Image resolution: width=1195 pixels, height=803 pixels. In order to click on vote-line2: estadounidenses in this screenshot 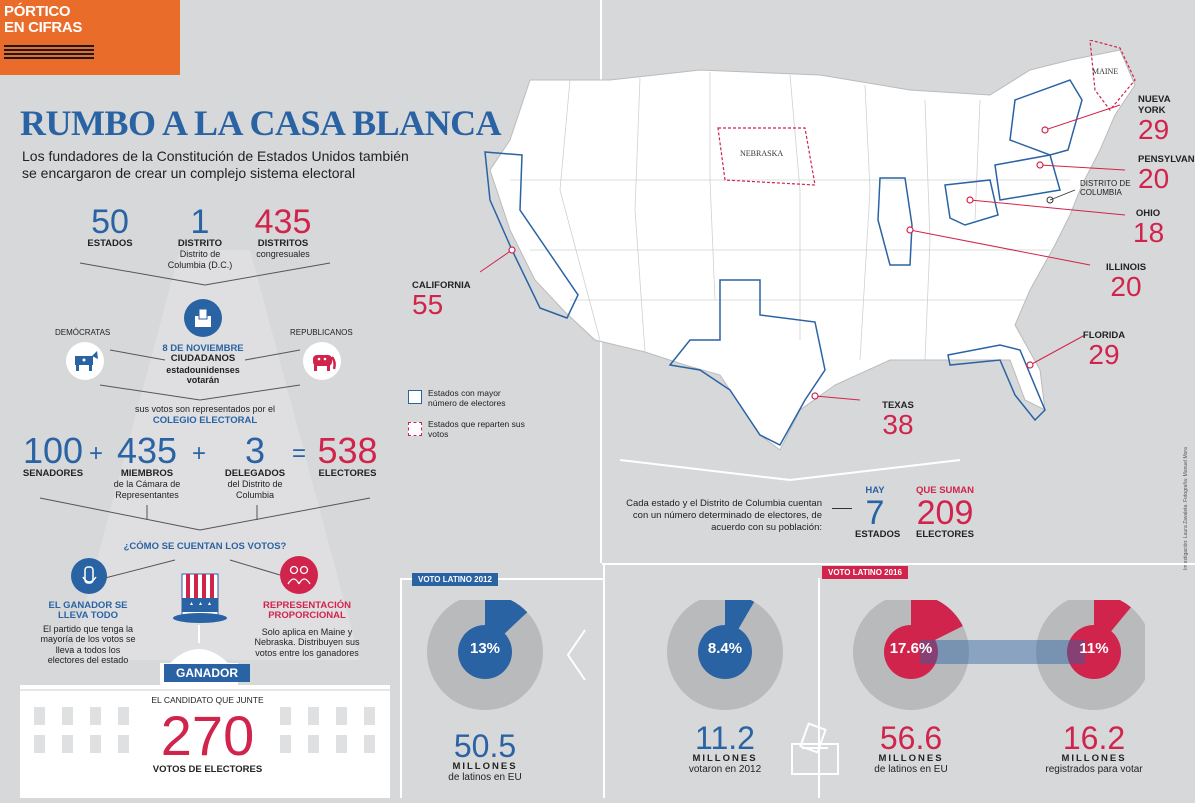, I will do `click(203, 369)`.